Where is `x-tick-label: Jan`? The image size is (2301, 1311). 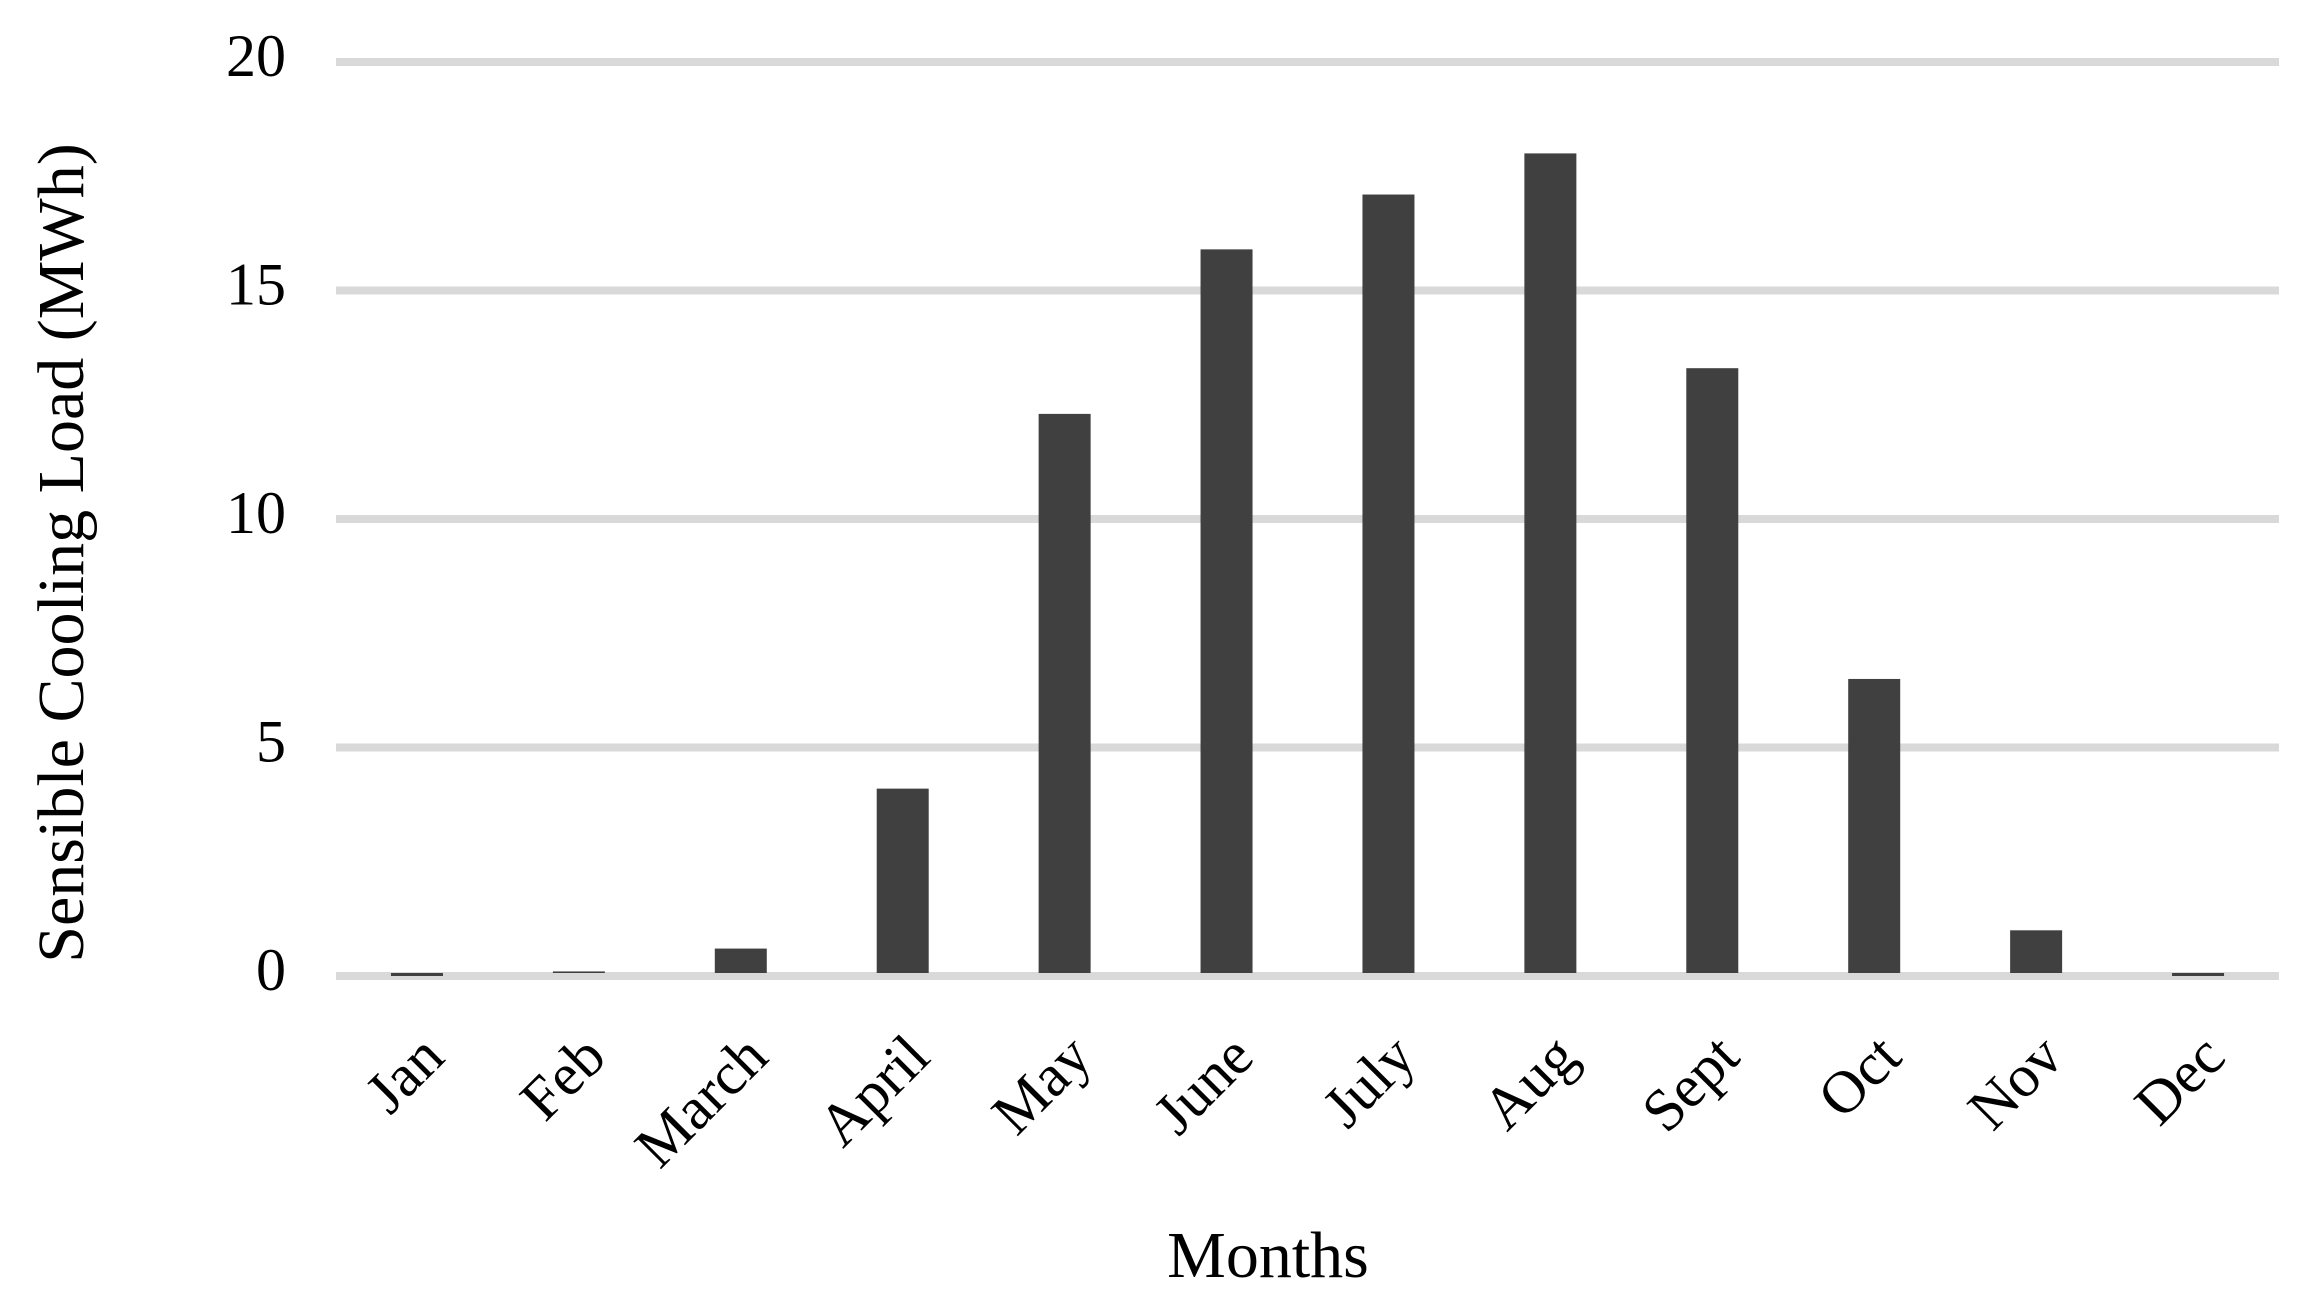 x-tick-label: Jan is located at coordinates (404, 1073).